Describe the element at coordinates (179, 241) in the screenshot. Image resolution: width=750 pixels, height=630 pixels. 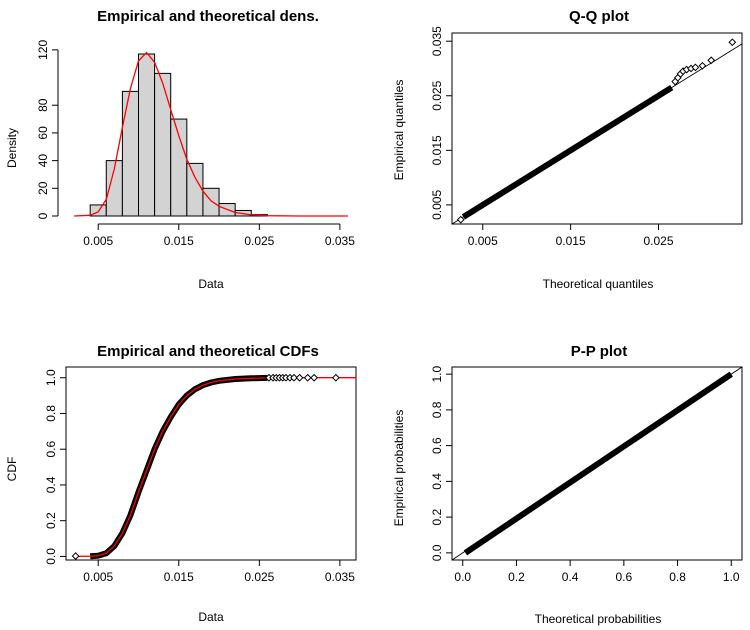
I see `density-x-tick-label: 0.015` at that location.